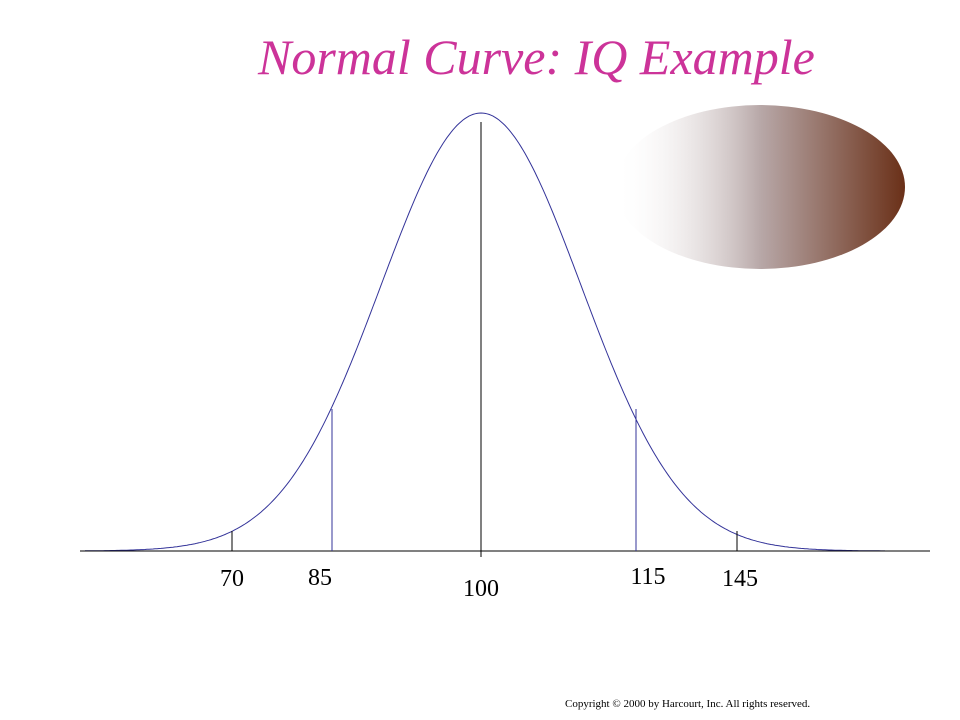 The height and width of the screenshot is (720, 960). I want to click on tick-label: 100, so click(481, 589).